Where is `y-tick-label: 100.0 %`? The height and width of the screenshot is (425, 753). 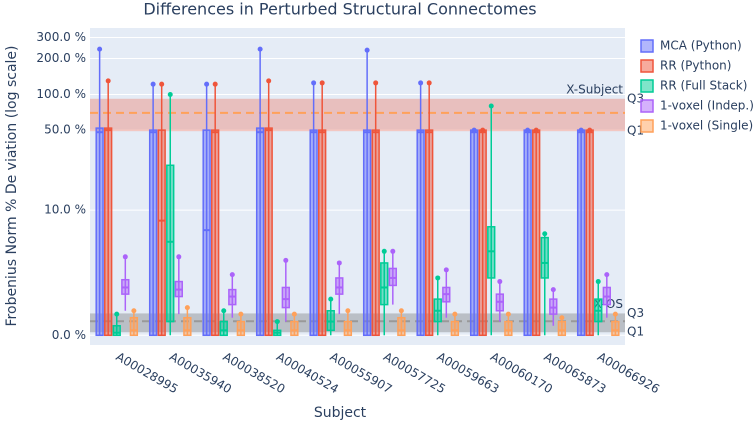 y-tick-label: 100.0 % is located at coordinates (61, 94).